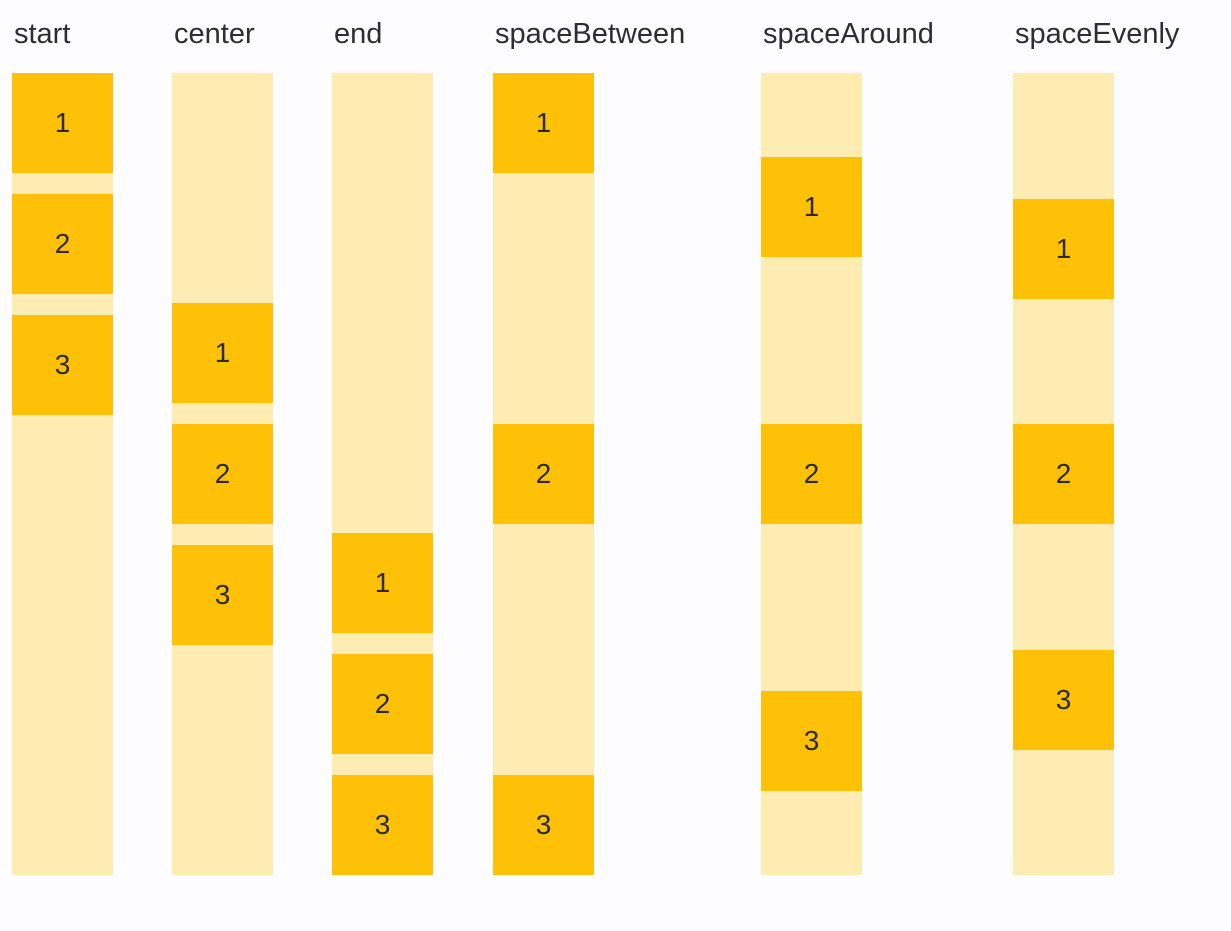 This screenshot has height=931, width=1231. I want to click on box-end-1: 1, so click(382, 583).